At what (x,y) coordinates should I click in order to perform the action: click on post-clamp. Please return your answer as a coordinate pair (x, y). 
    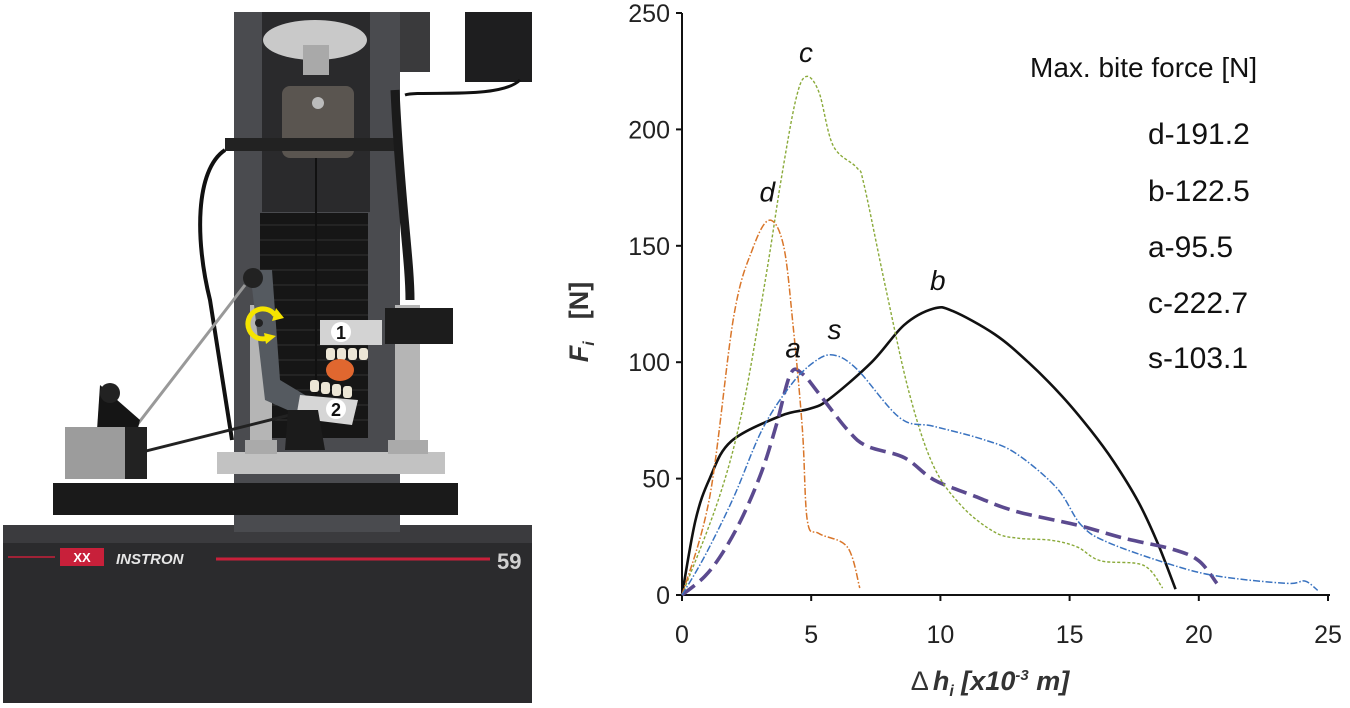
    Looking at the image, I should click on (419, 326).